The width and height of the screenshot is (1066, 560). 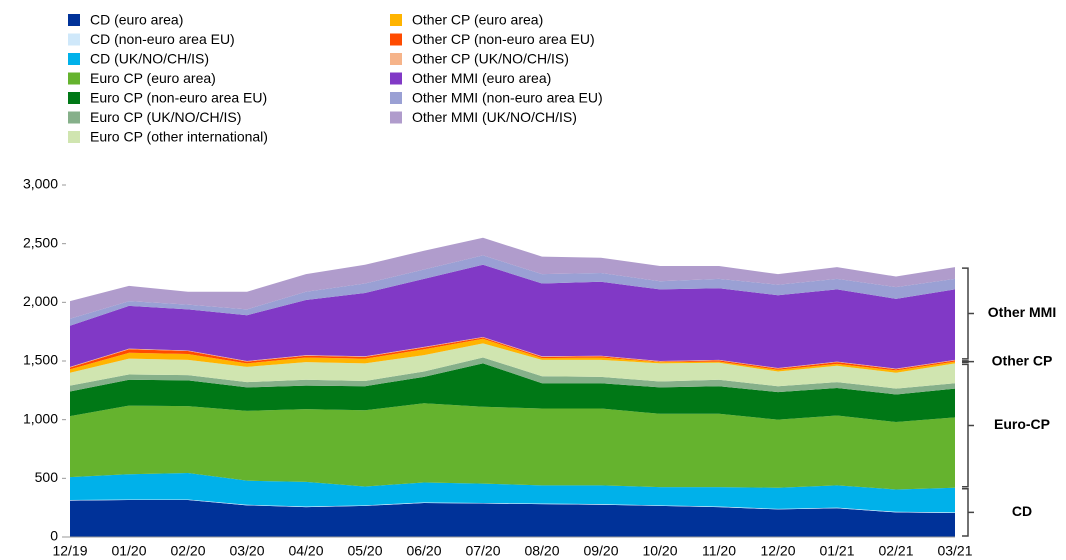 What do you see at coordinates (40, 242) in the screenshot?
I see `y-tick-label: 2,500` at bounding box center [40, 242].